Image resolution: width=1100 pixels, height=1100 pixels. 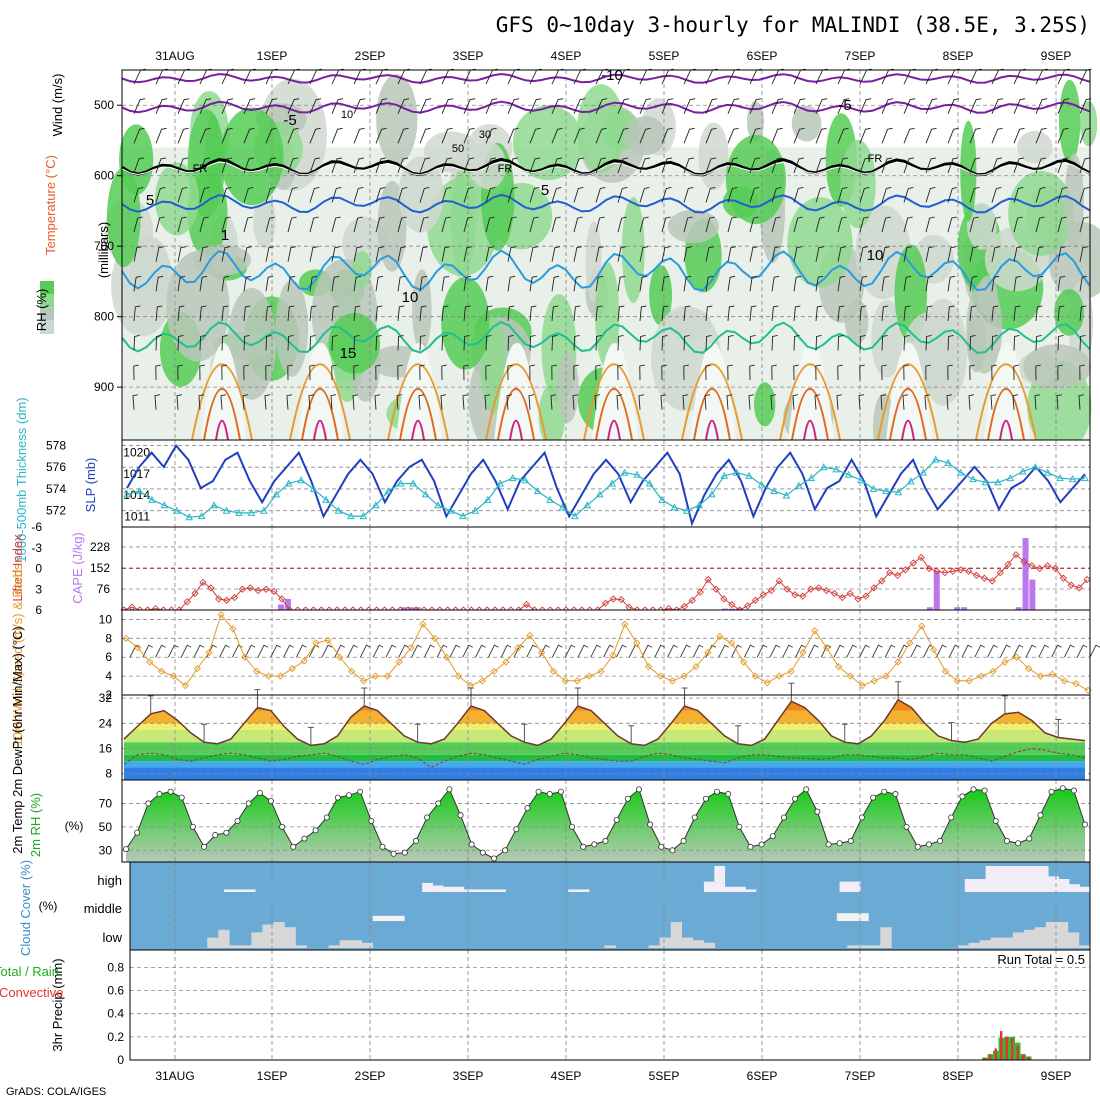 I want to click on date-label-bottom: 4SEP, so click(x=566, y=1076).